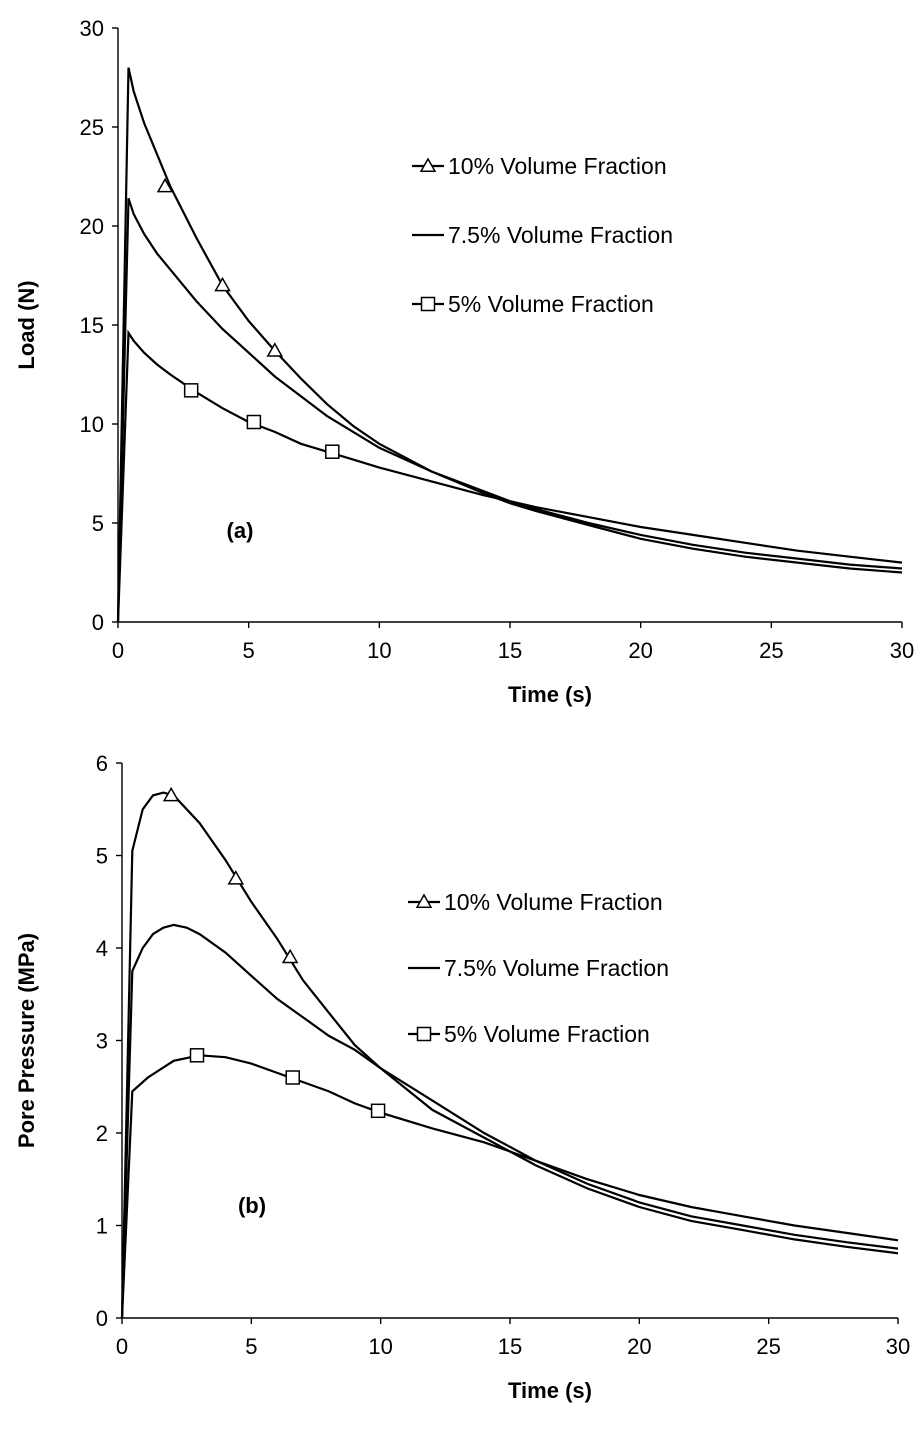  Describe the element at coordinates (102, 1133) in the screenshot. I see `y-tick-label: 2` at that location.